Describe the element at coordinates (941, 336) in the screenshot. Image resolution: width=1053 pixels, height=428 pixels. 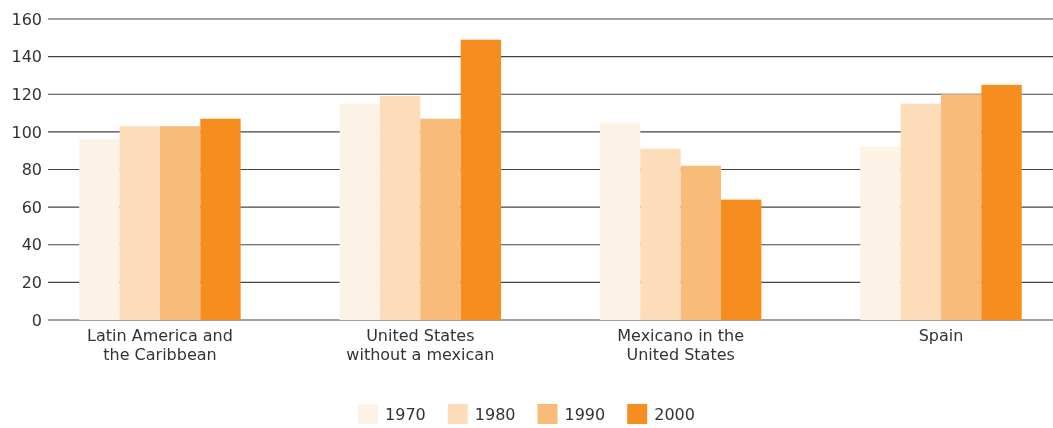
I see `x-tick-label: Spain` at that location.